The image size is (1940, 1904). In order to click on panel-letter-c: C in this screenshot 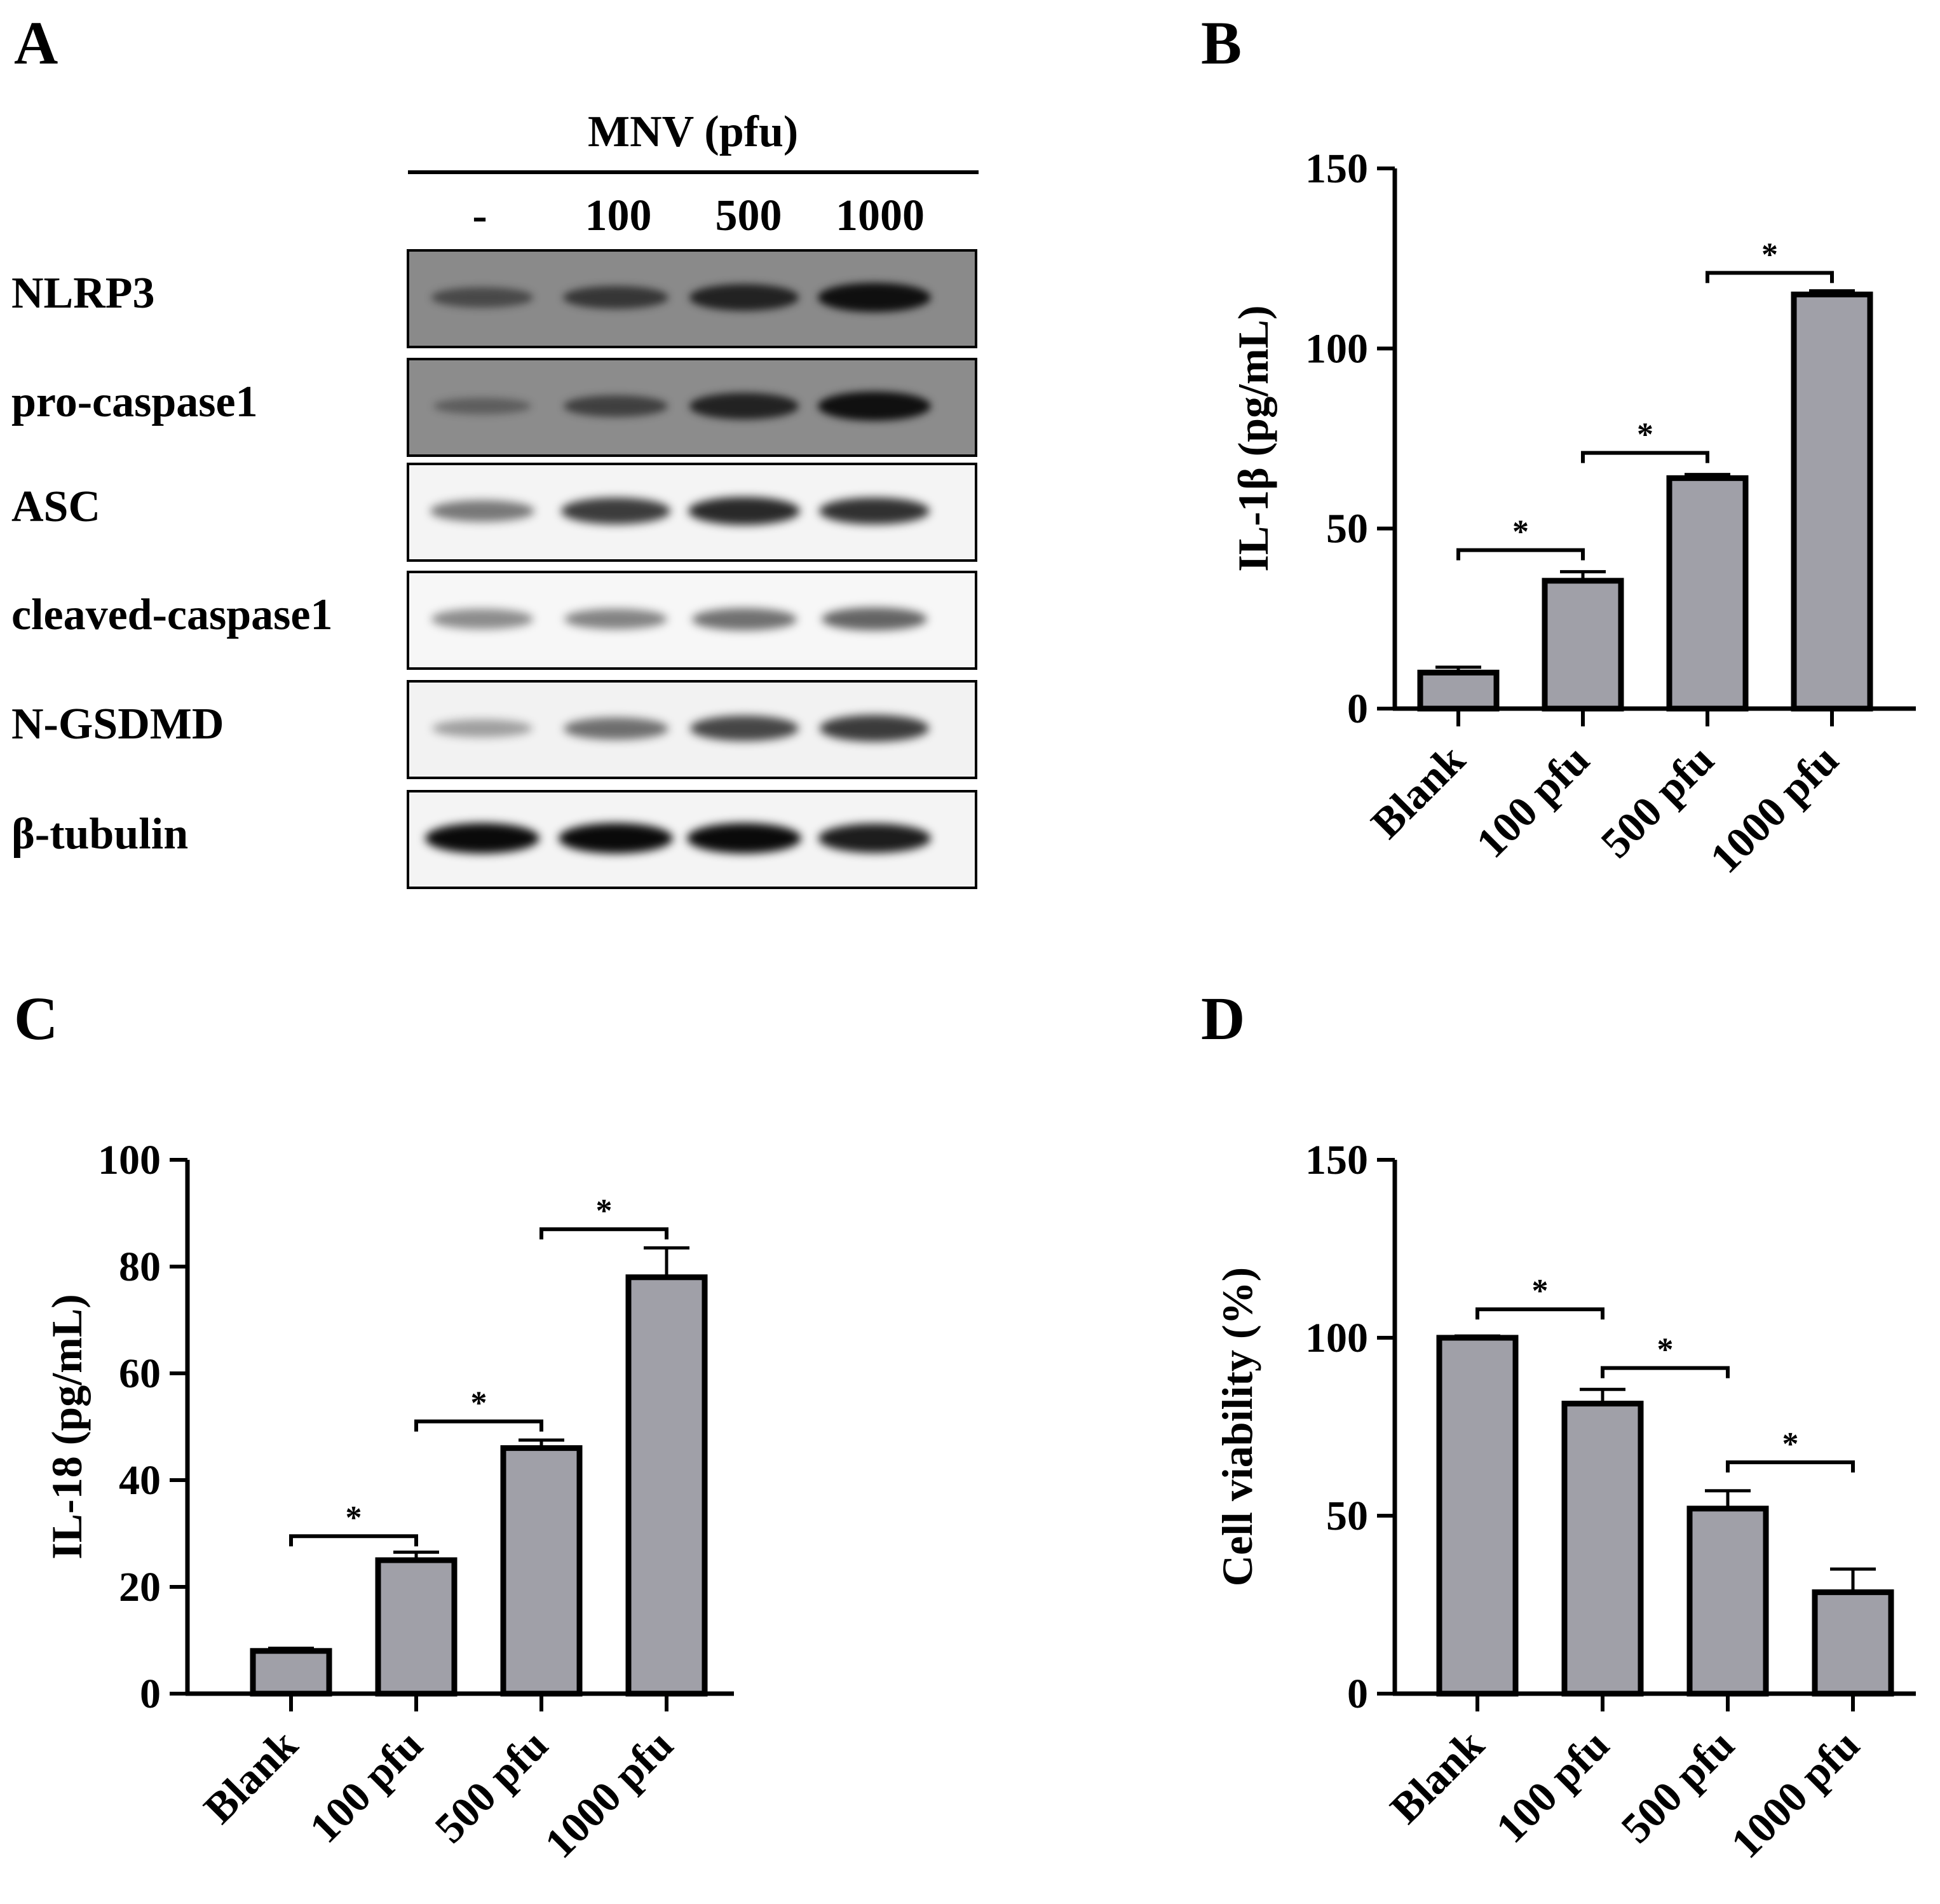, I will do `click(36, 1018)`.